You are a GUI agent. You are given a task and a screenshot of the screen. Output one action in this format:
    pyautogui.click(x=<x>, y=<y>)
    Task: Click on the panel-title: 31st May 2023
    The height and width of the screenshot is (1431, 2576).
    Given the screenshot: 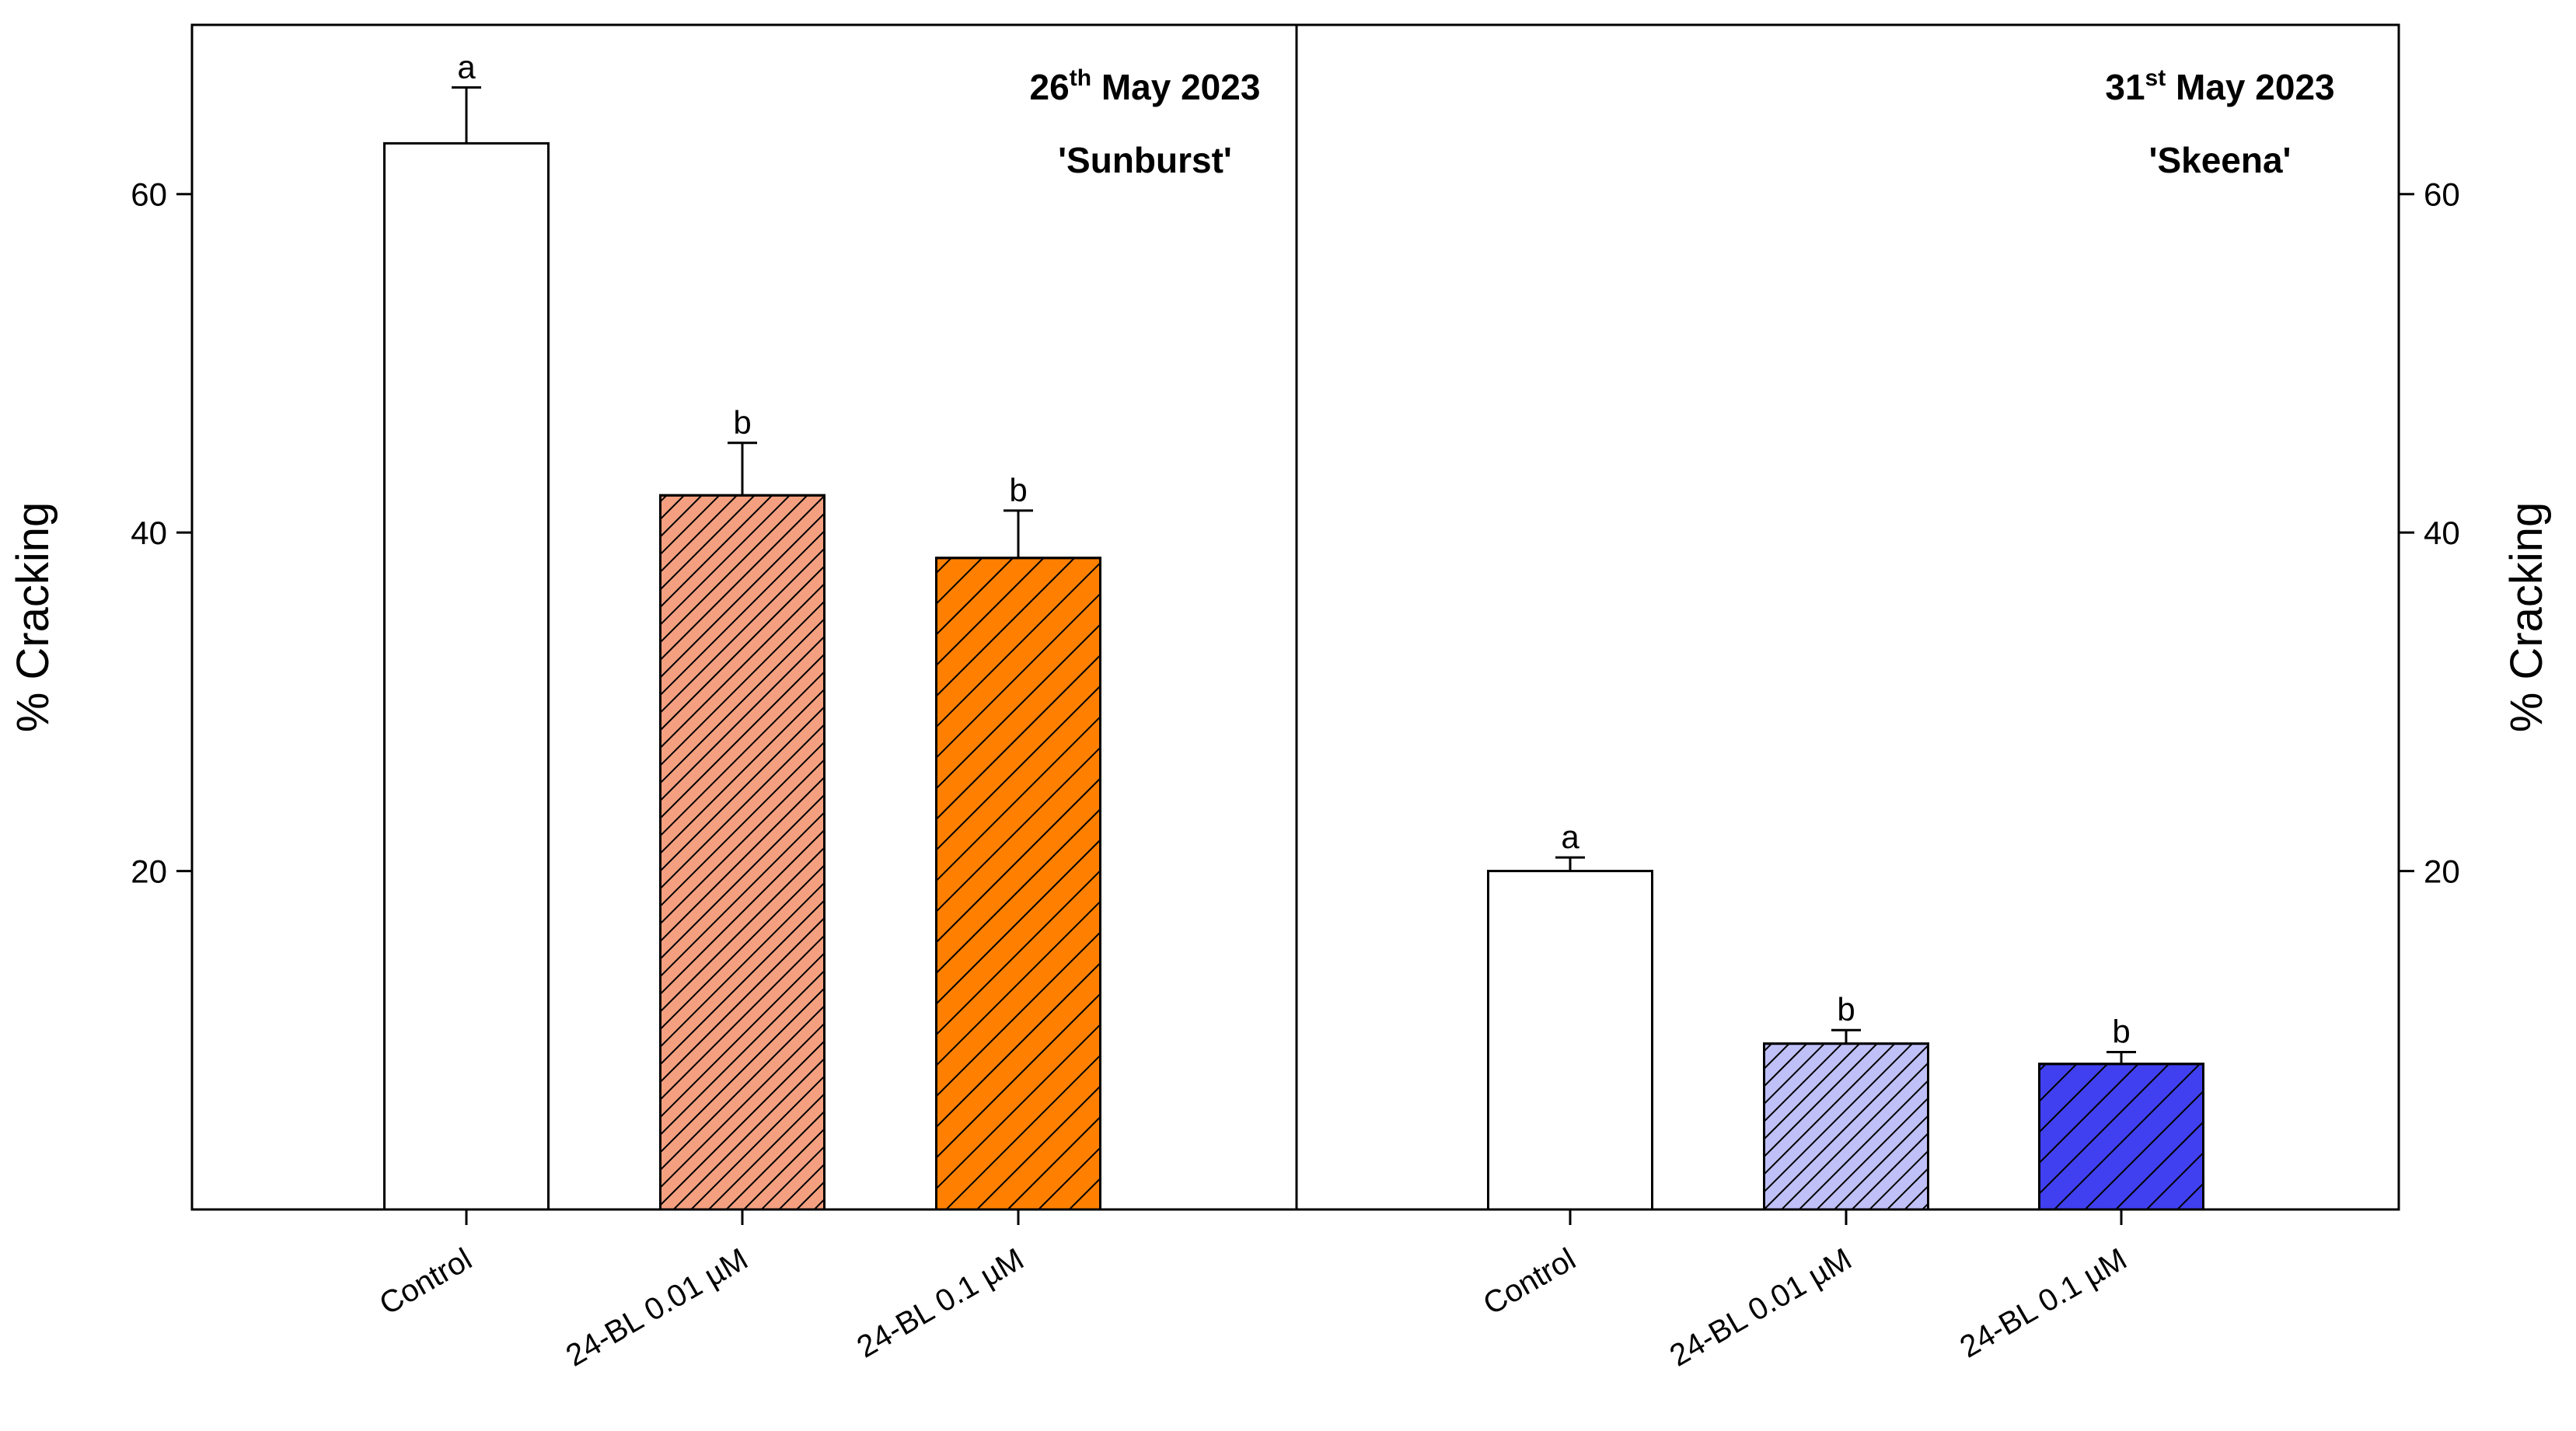 What is the action you would take?
    pyautogui.click(x=2220, y=86)
    